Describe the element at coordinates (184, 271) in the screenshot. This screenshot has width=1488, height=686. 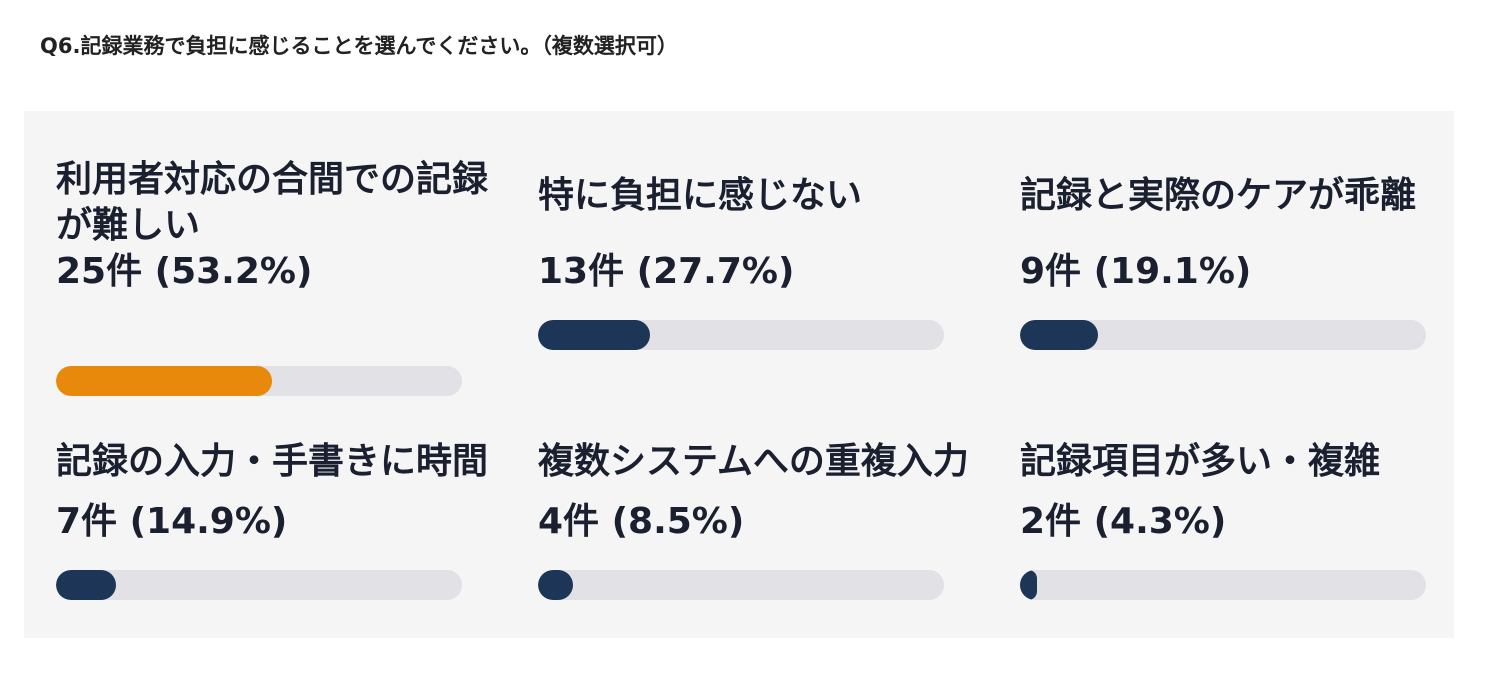
I see `value-label: 25件 (53.2%)` at that location.